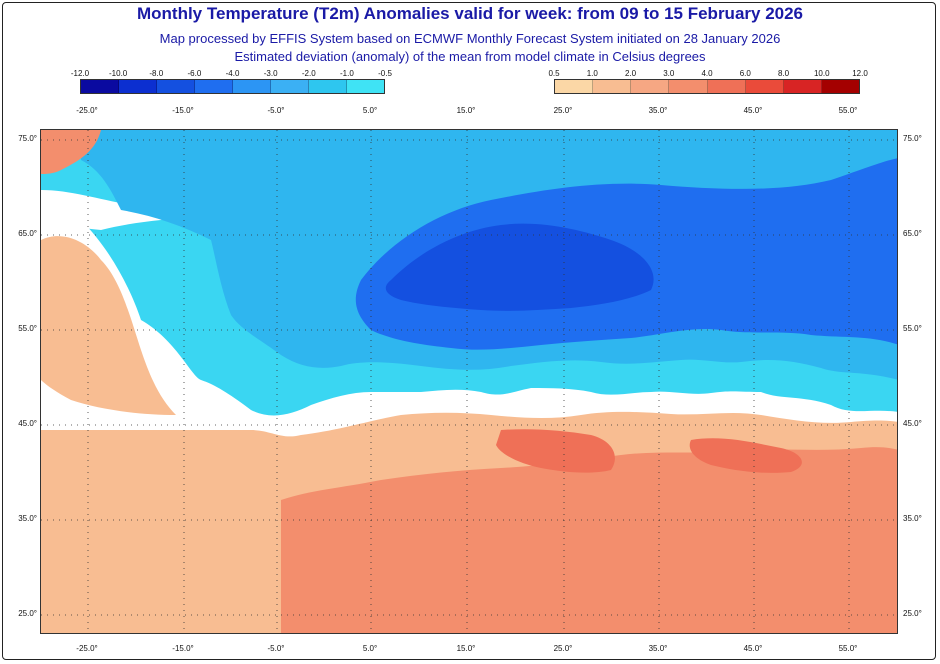 This screenshot has height=664, width=940. I want to click on anomaly-region-warm-greenland, so click(71, 152).